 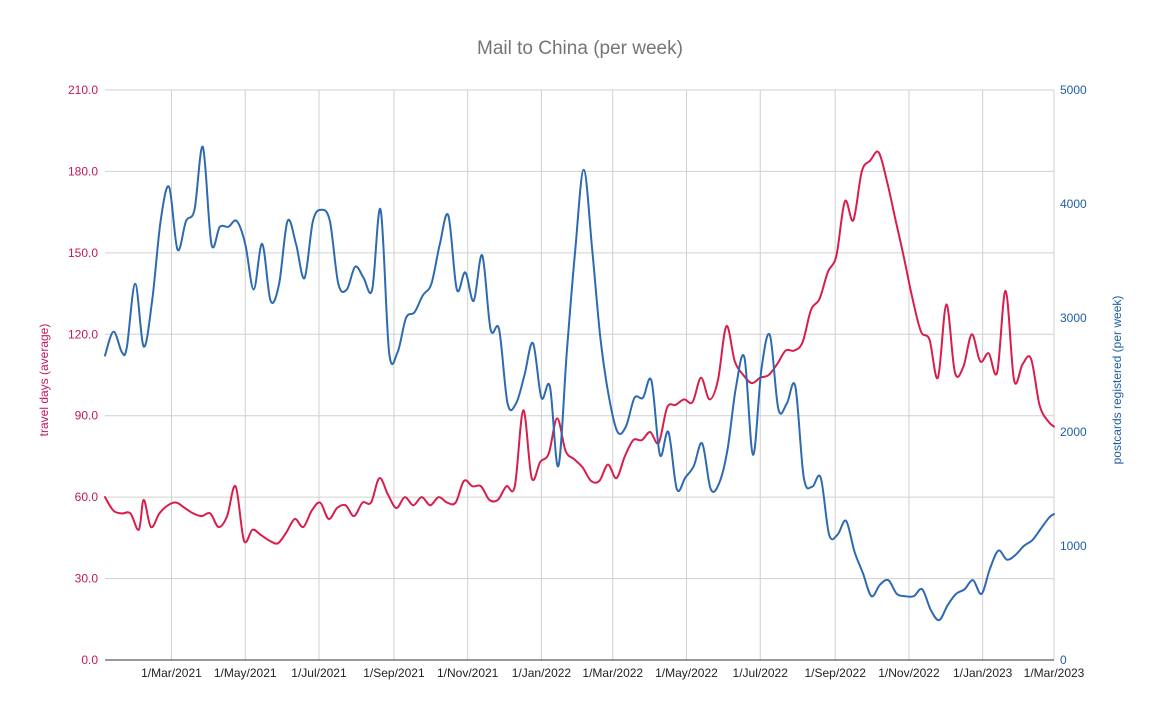 I want to click on right-y-axis-ticks: 0 1000 2000 3000 4000 5000, so click(x=1073, y=375).